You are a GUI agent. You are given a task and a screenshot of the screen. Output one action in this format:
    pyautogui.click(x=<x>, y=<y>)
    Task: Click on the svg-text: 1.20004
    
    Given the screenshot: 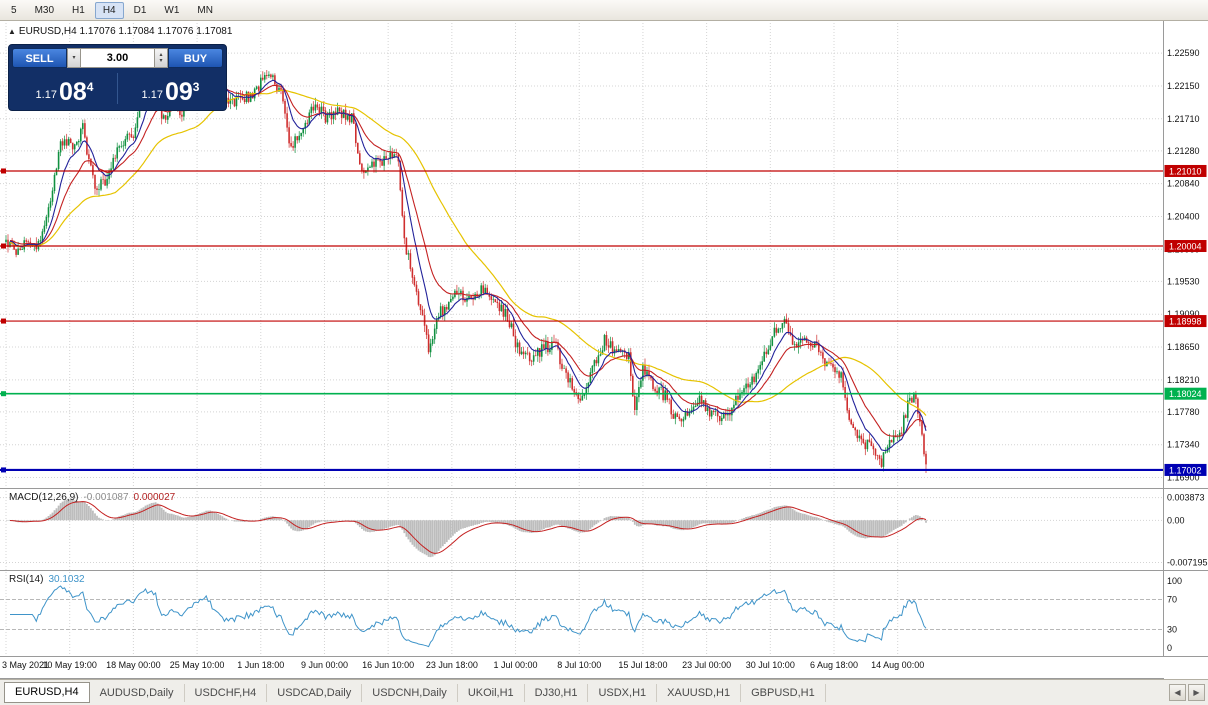 What is the action you would take?
    pyautogui.click(x=1185, y=247)
    